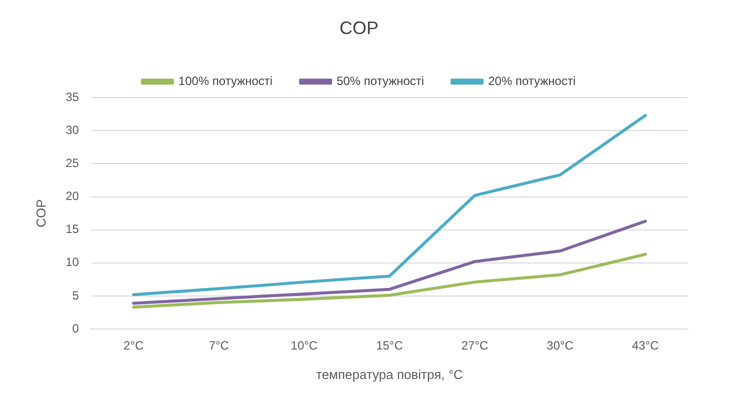 The image size is (738, 417). Describe the element at coordinates (380, 81) in the screenshot. I see `legend-label: 50% потужності` at that location.